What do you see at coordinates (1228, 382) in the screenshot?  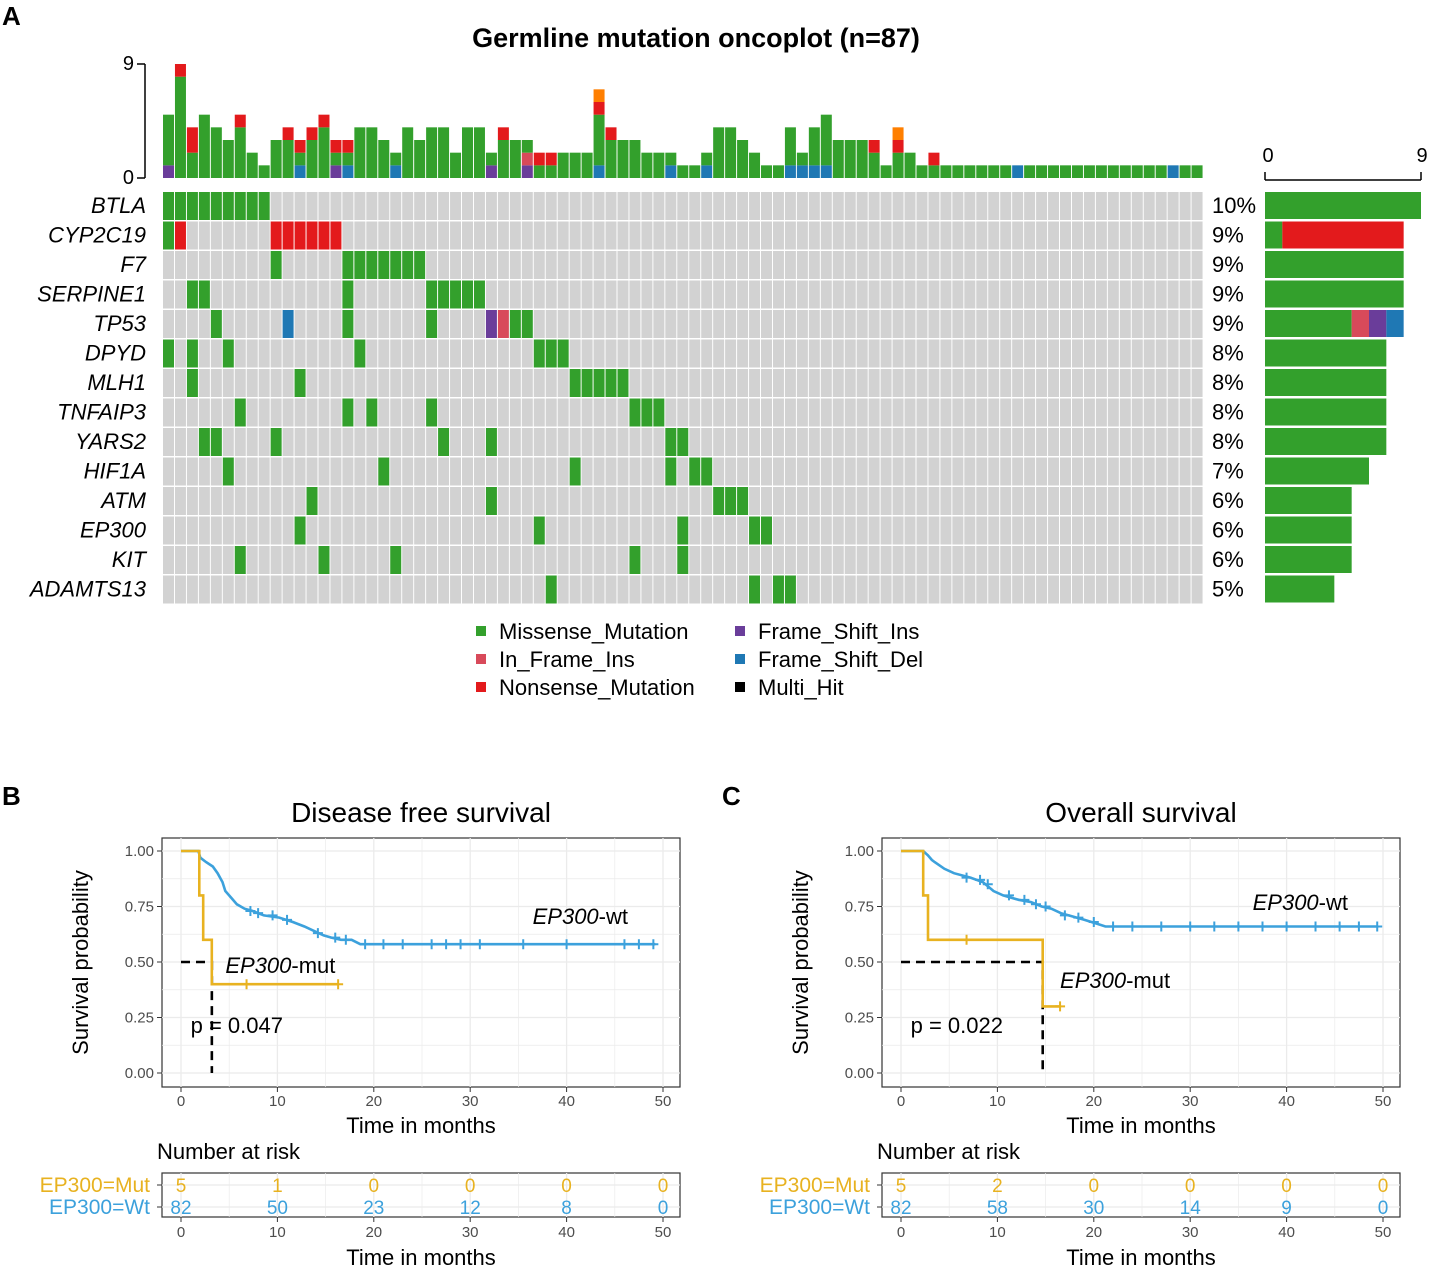 I see `frequency-label: 8%` at bounding box center [1228, 382].